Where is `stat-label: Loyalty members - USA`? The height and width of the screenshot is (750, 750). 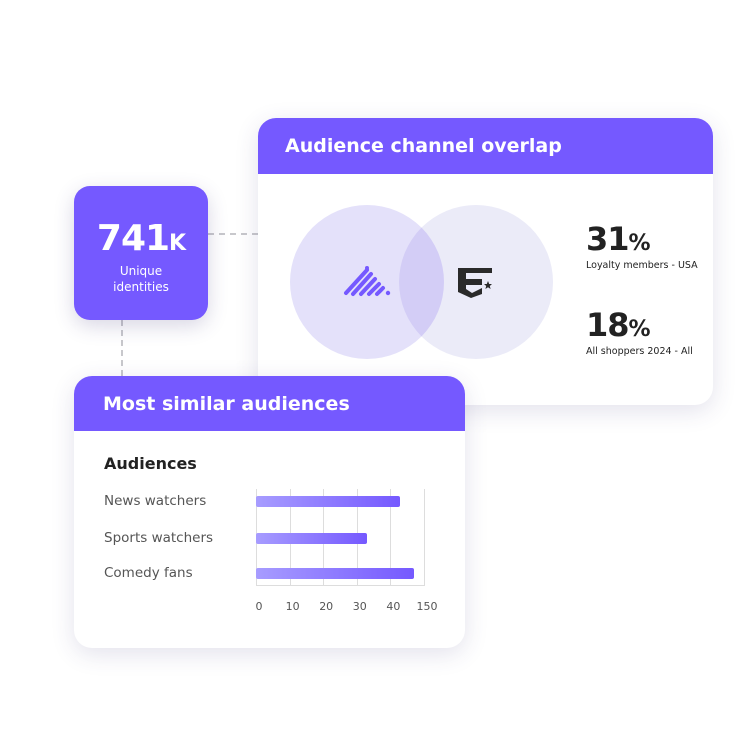
stat-label: Loyalty members - USA is located at coordinates (642, 265).